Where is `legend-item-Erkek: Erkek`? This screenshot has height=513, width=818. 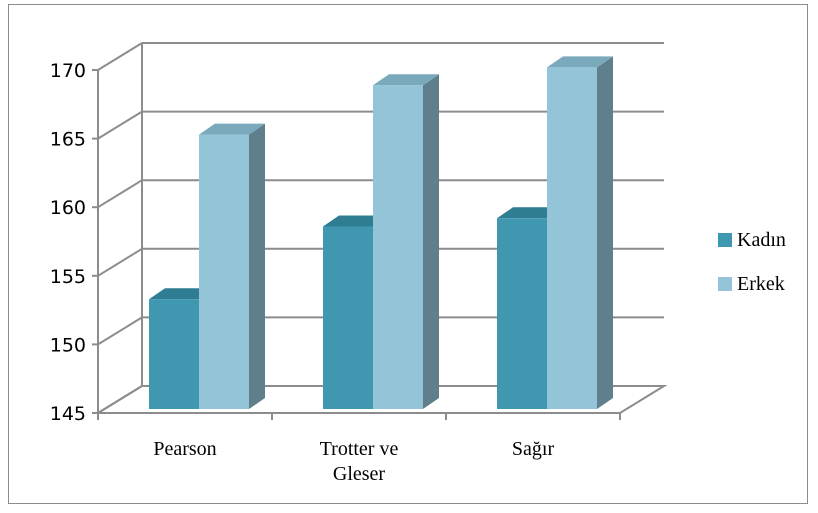
legend-item-Erkek: Erkek is located at coordinates (751, 284).